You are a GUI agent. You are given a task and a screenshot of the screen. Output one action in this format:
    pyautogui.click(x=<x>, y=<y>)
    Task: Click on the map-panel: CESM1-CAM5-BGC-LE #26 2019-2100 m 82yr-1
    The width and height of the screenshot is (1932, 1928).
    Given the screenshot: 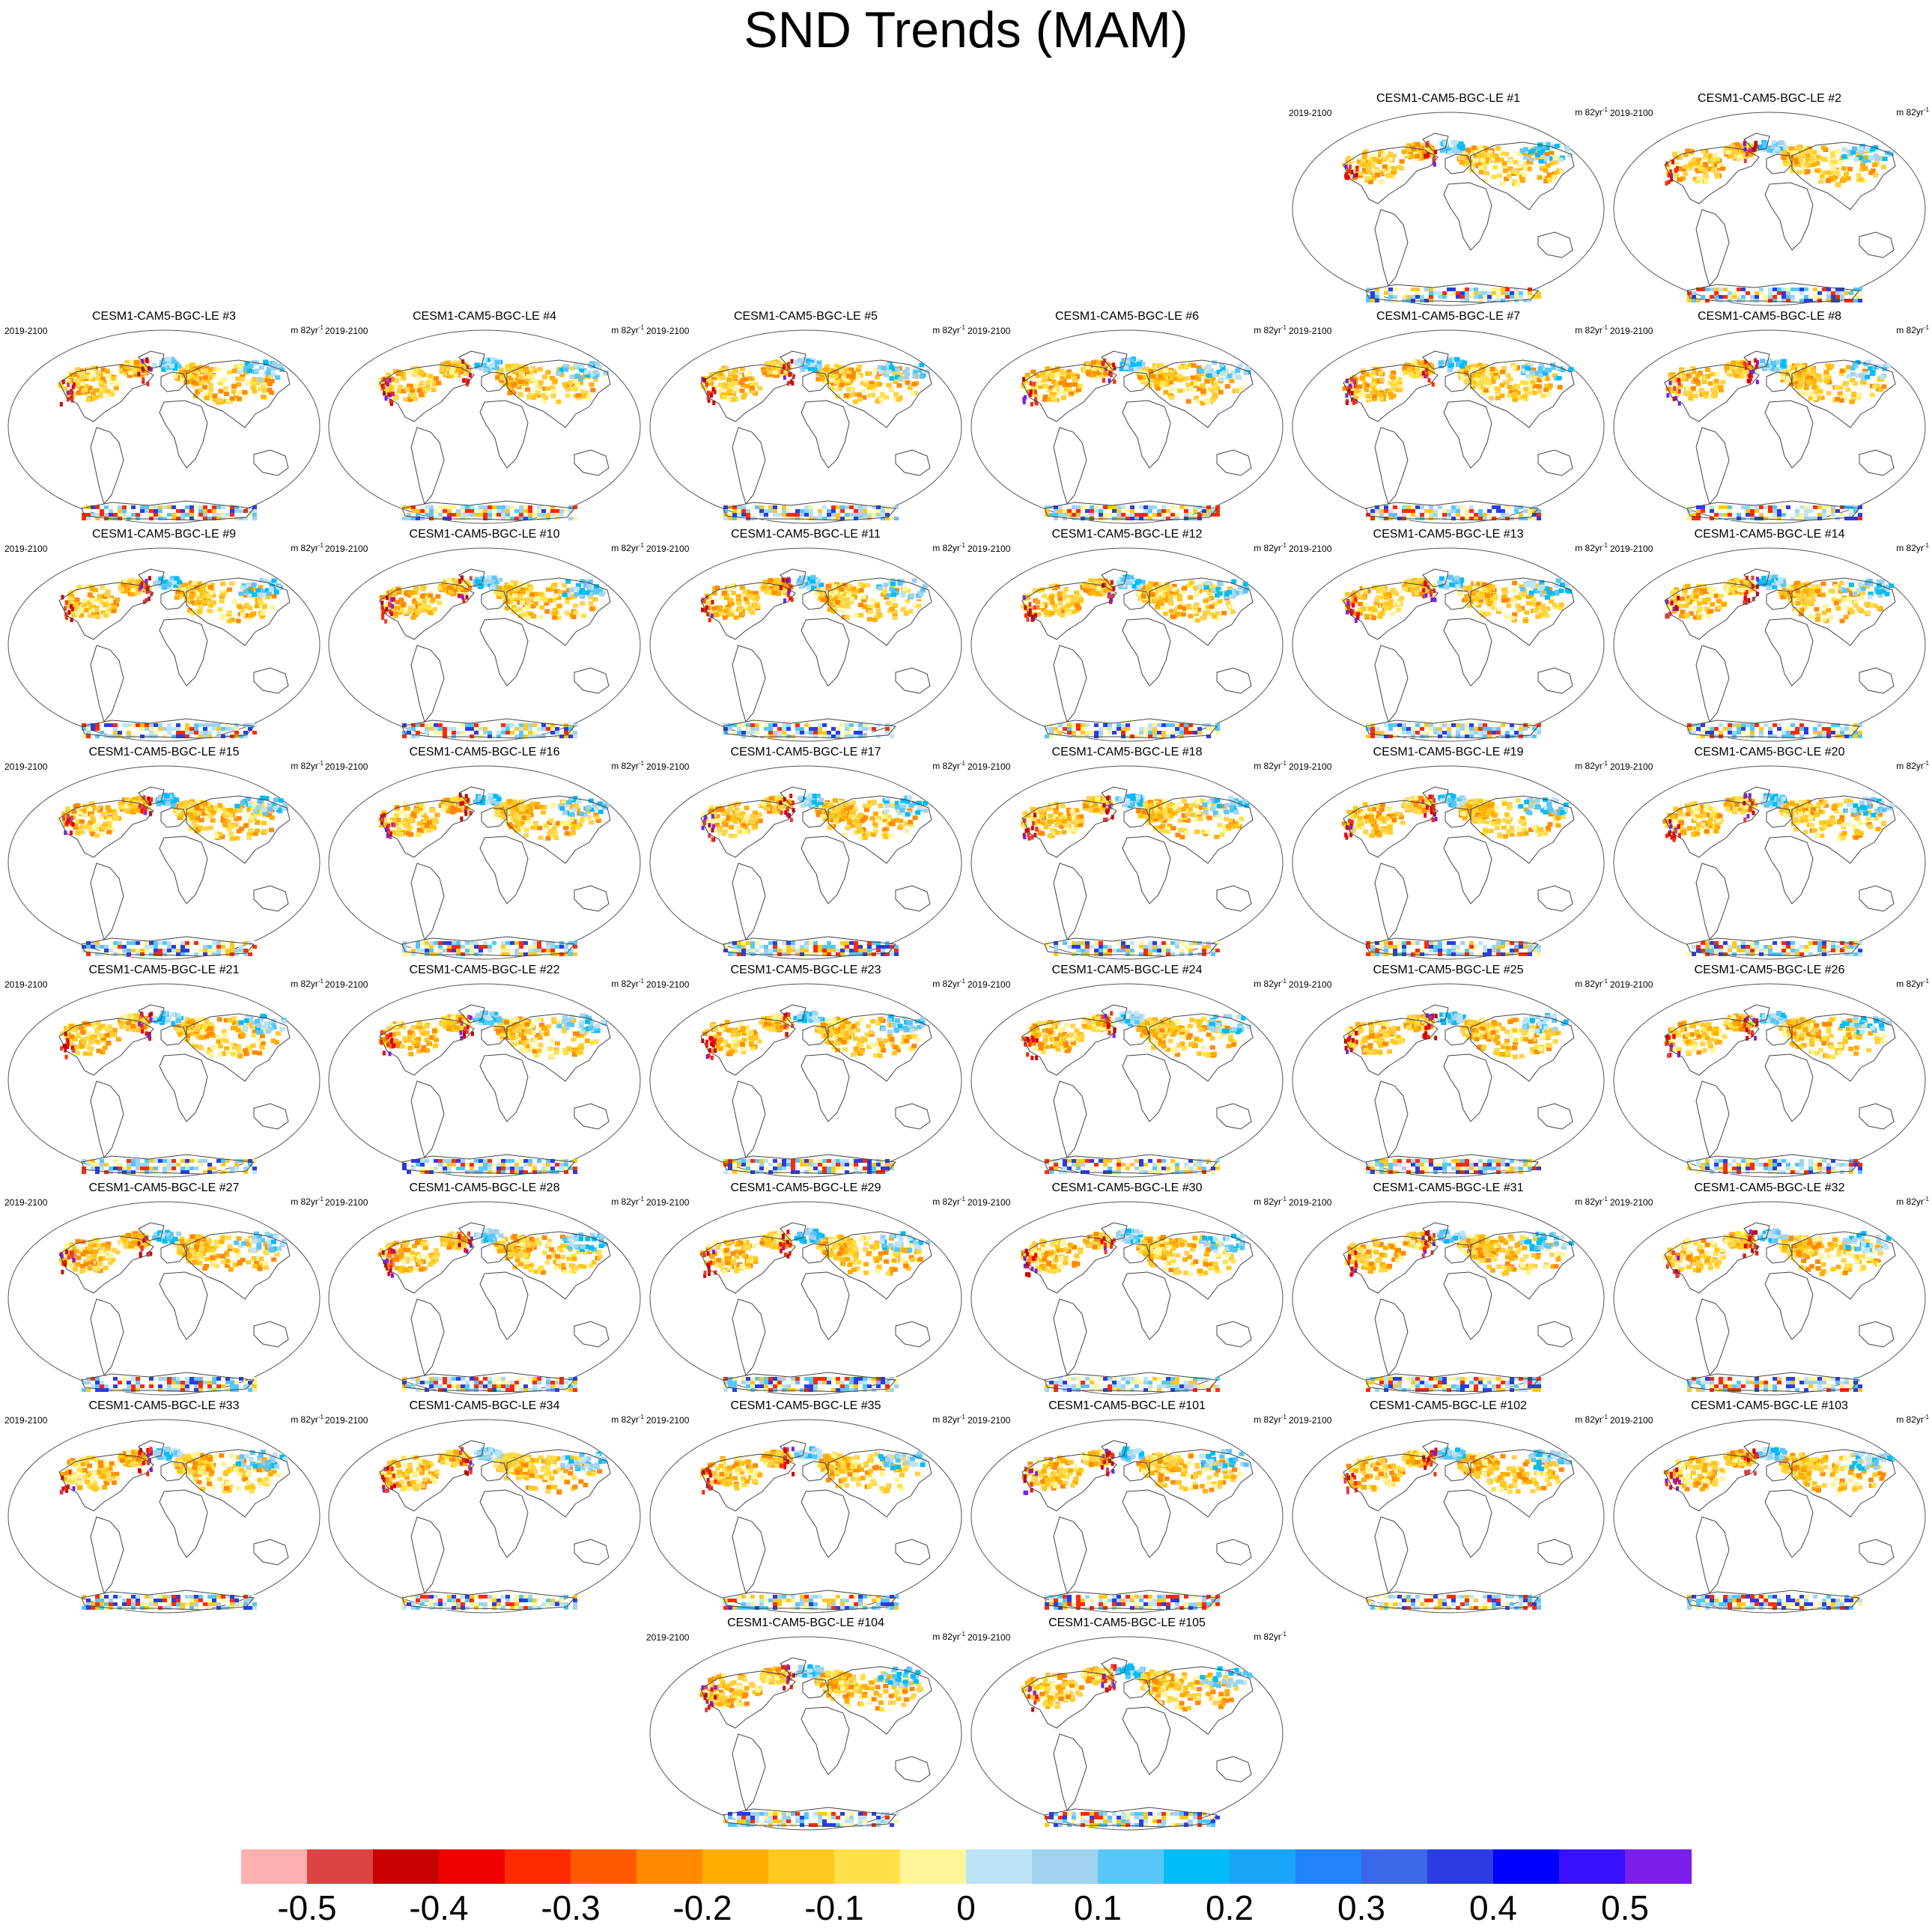 What is the action you would take?
    pyautogui.click(x=1770, y=1072)
    